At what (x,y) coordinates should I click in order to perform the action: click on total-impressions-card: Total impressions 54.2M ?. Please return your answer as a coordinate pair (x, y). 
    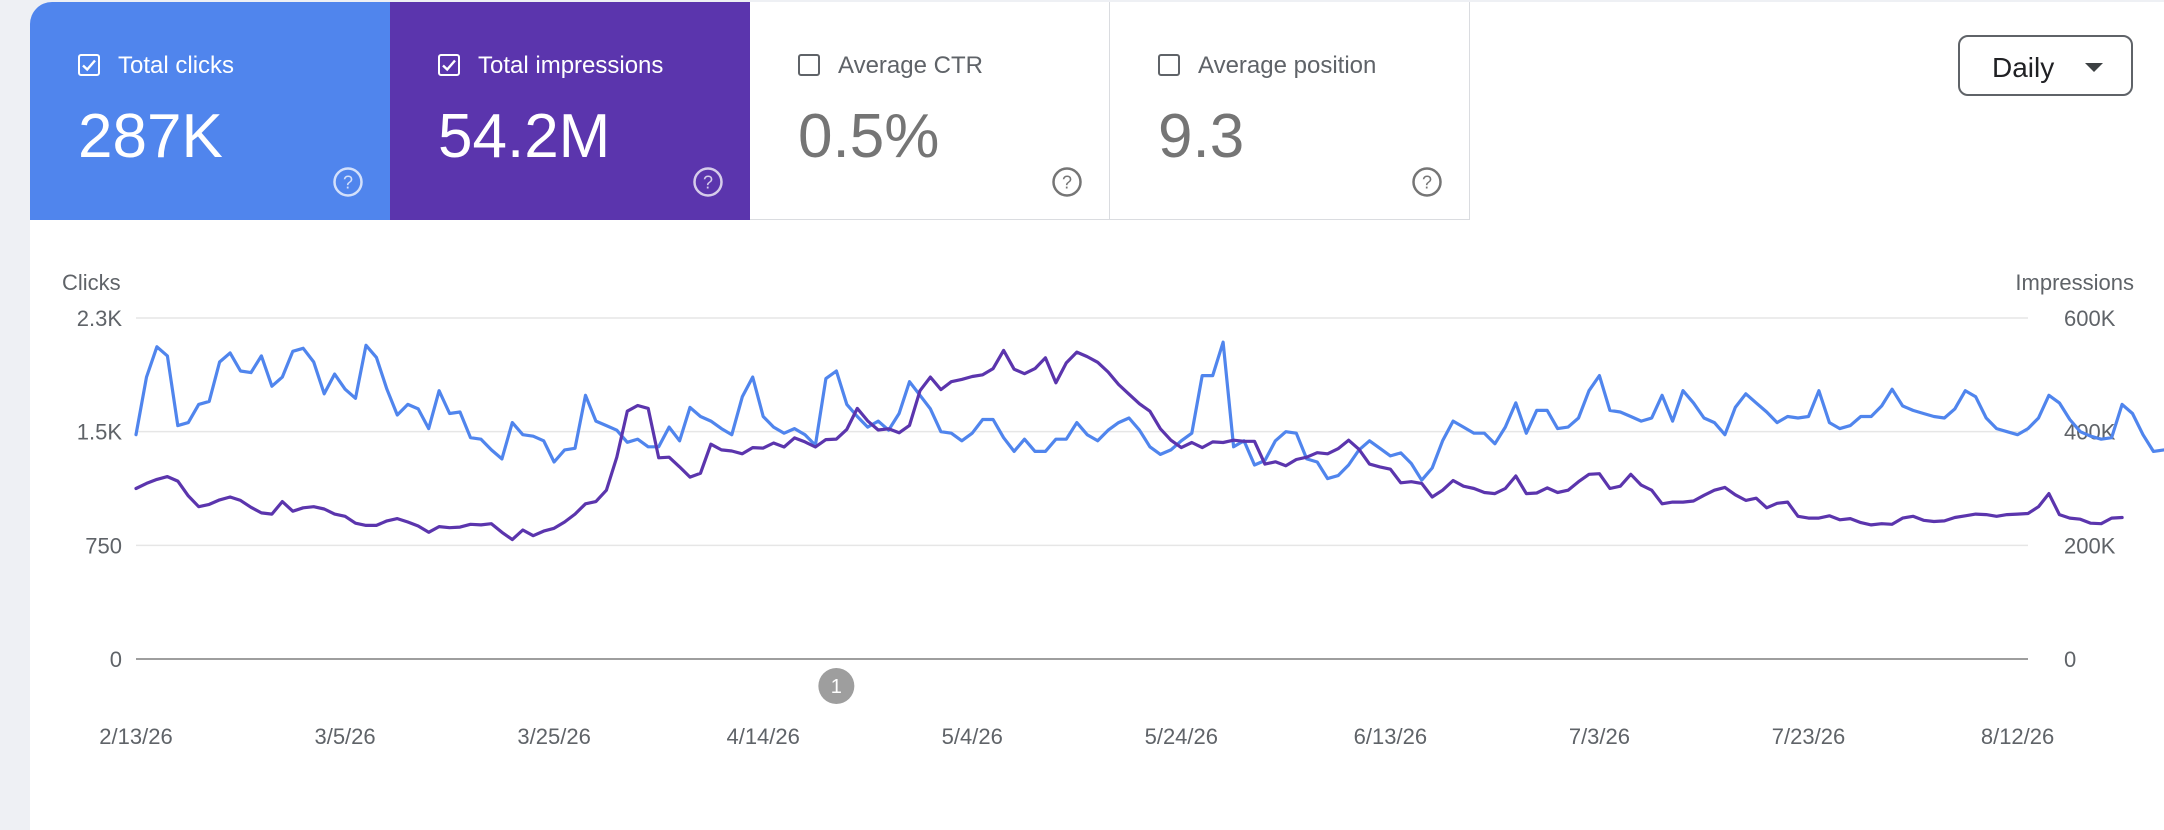
    Looking at the image, I should click on (570, 111).